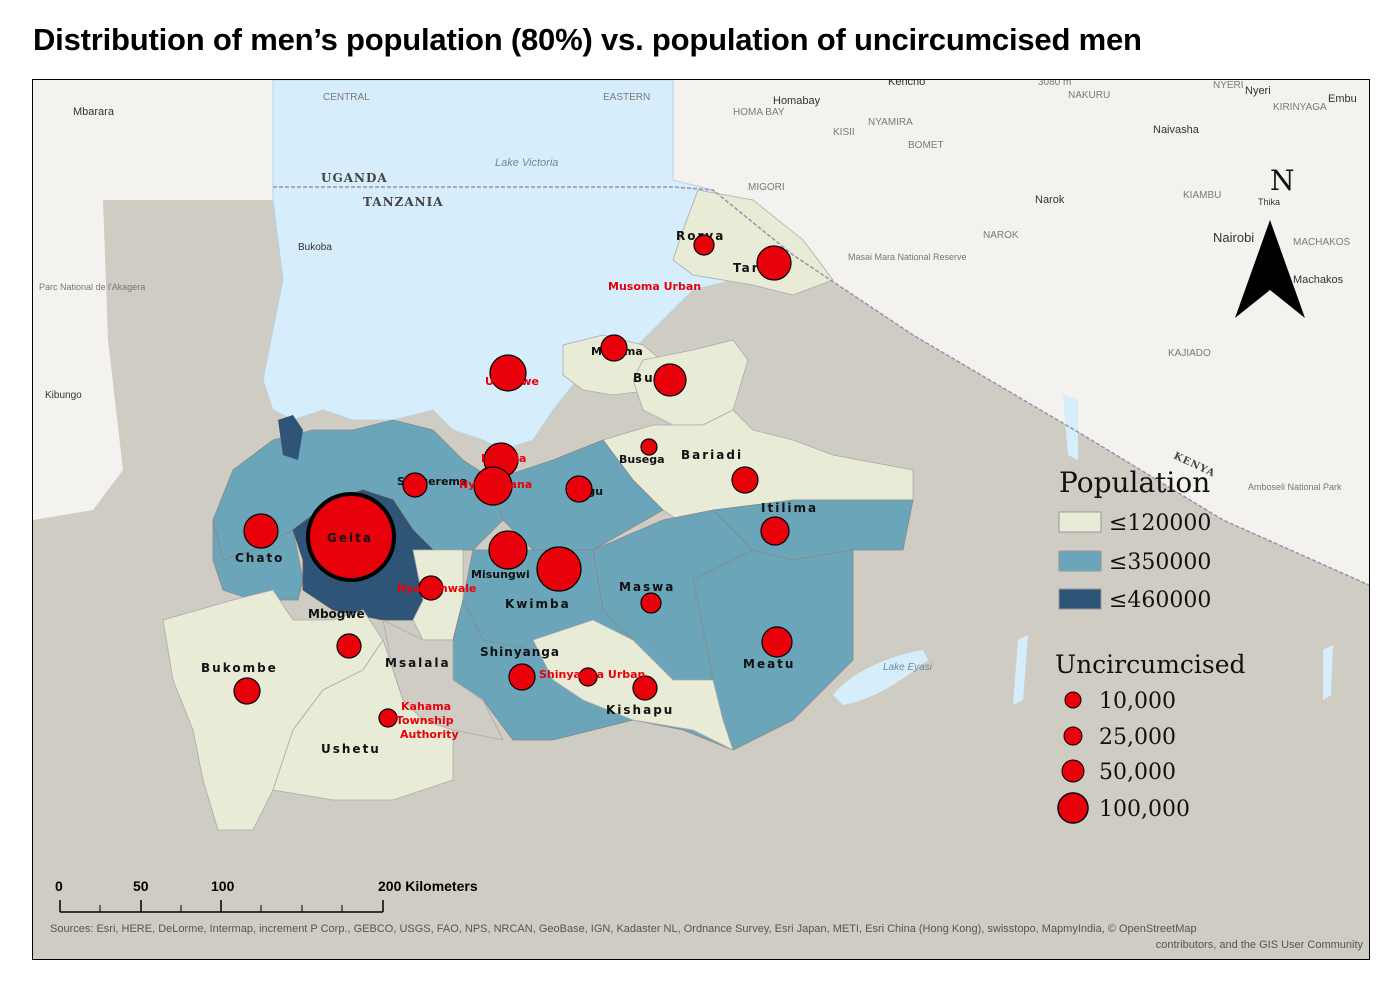 The width and height of the screenshot is (1400, 994). Describe the element at coordinates (1137, 737) in the screenshot. I see `legend-size-25000: 25,000` at that location.